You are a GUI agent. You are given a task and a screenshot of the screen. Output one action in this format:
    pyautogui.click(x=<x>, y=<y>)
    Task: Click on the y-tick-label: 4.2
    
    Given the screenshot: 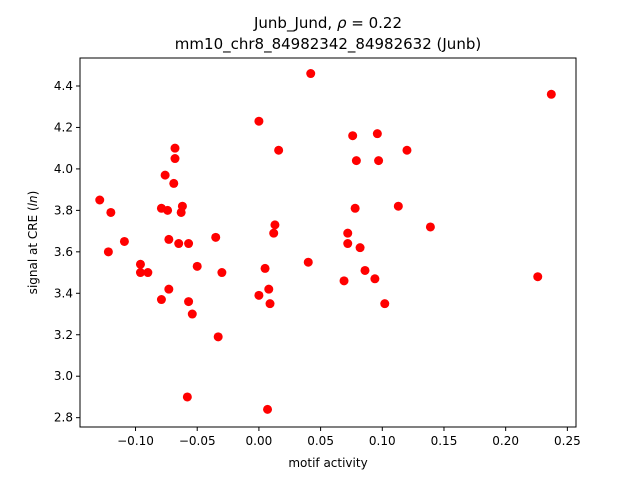 What is the action you would take?
    pyautogui.click(x=63, y=127)
    